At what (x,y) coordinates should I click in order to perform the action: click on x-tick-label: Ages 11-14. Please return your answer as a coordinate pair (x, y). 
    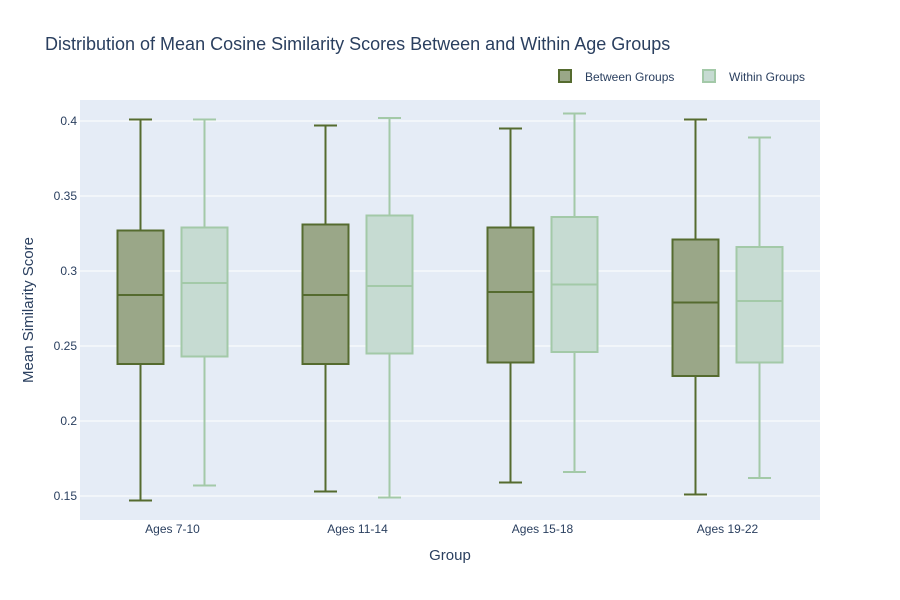
    Looking at the image, I should click on (357, 529).